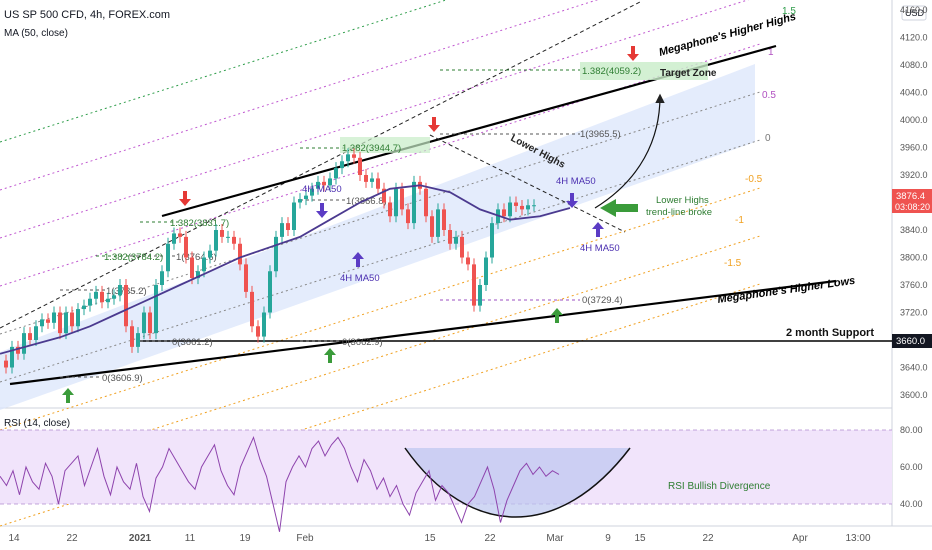  I want to click on time-tick-label: 14, so click(14, 538).